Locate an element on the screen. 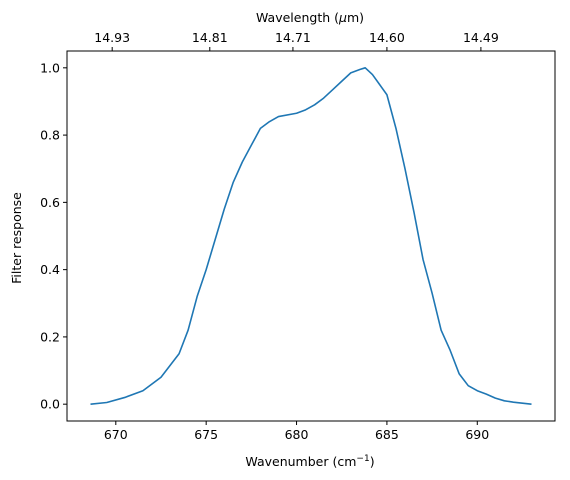 The height and width of the screenshot is (480, 570). y-tick-label: 0.4 is located at coordinates (50, 269).